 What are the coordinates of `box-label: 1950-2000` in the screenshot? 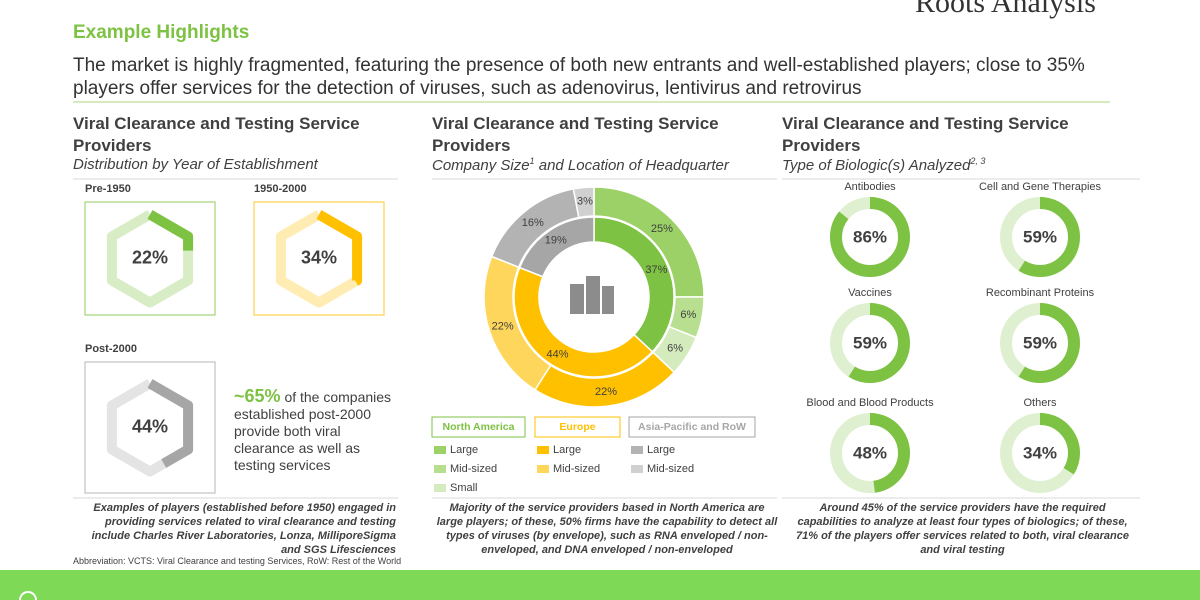 It's located at (280, 189).